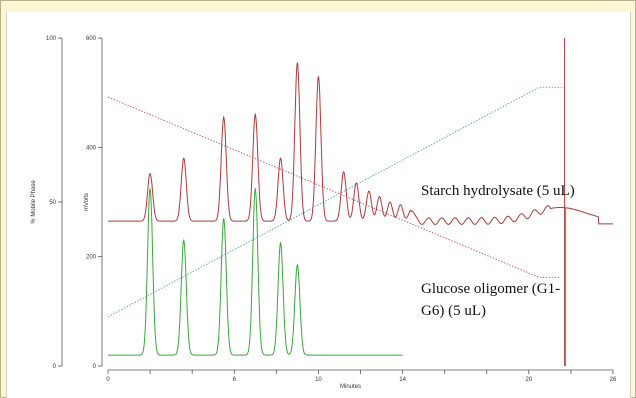 This screenshot has height=398, width=636. What do you see at coordinates (453, 311) in the screenshot?
I see `annotation-3: G6) (5 uL)` at bounding box center [453, 311].